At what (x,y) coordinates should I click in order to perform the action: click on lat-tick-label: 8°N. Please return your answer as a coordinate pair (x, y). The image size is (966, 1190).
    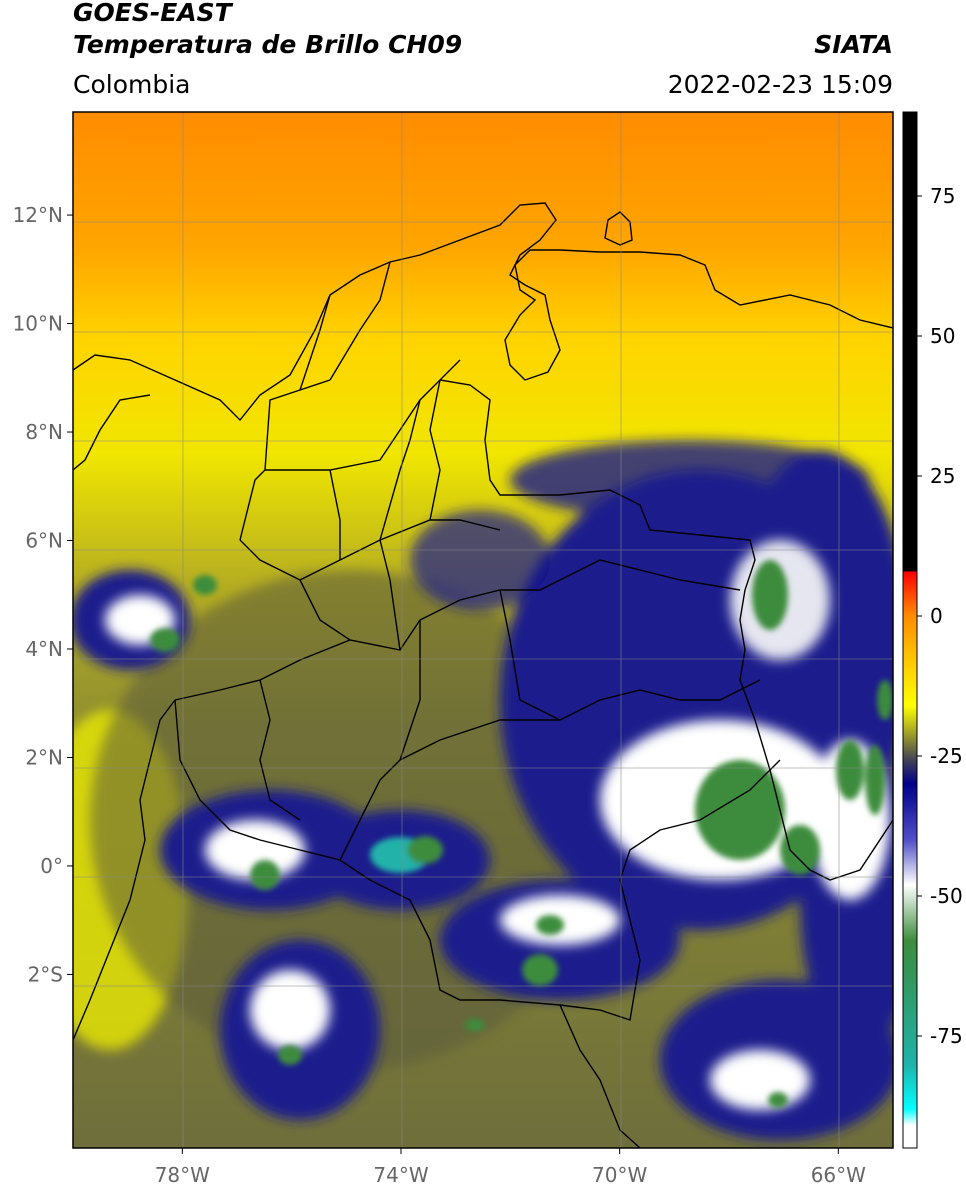
    Looking at the image, I should click on (44, 432).